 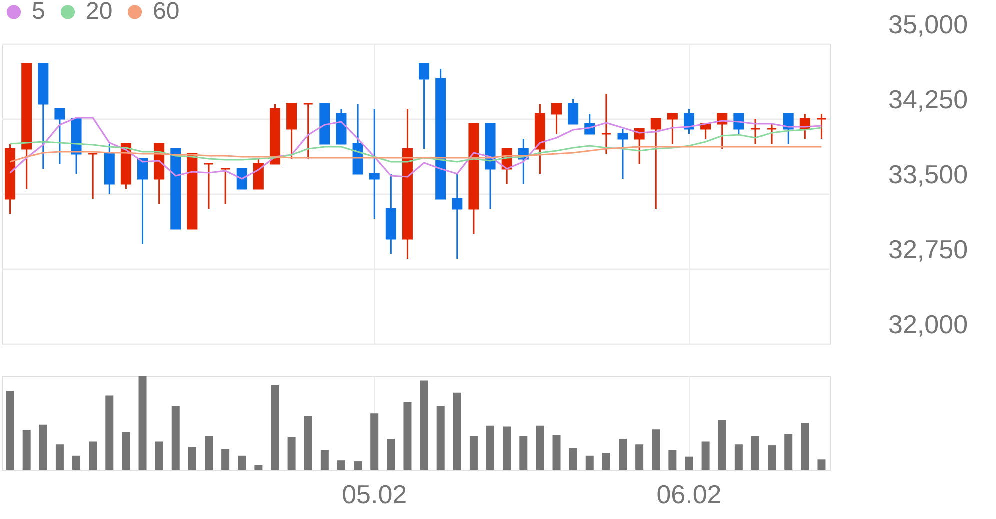 What do you see at coordinates (375, 495) in the screenshot?
I see `x-tick-label: 05.02` at bounding box center [375, 495].